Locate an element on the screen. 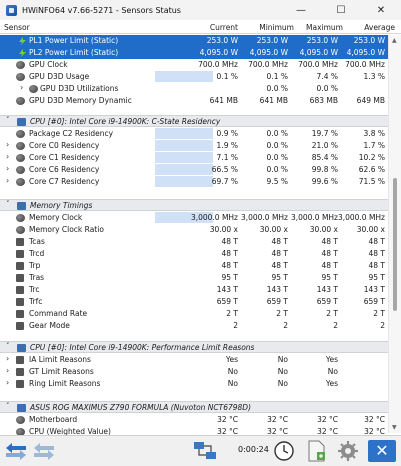 This screenshot has height=466, width=401. clock-reset-icon is located at coordinates (284, 451).